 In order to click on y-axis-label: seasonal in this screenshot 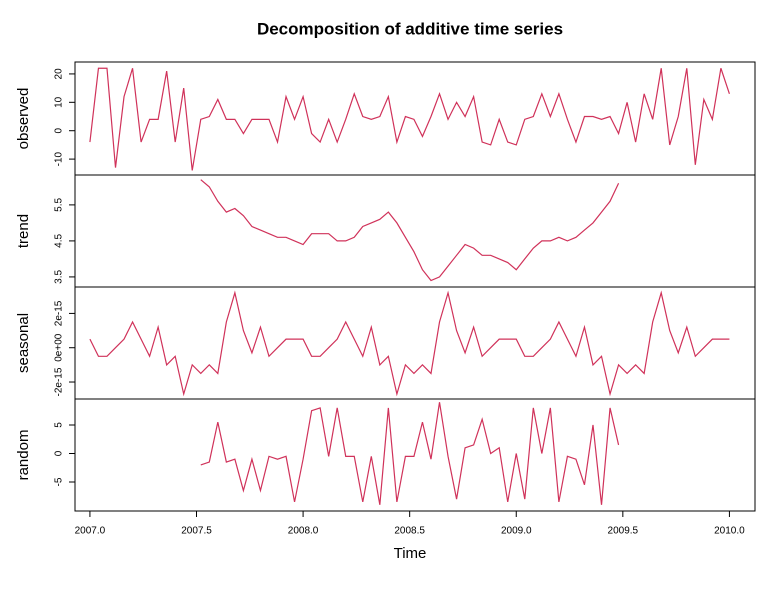, I will do `click(23, 343)`.